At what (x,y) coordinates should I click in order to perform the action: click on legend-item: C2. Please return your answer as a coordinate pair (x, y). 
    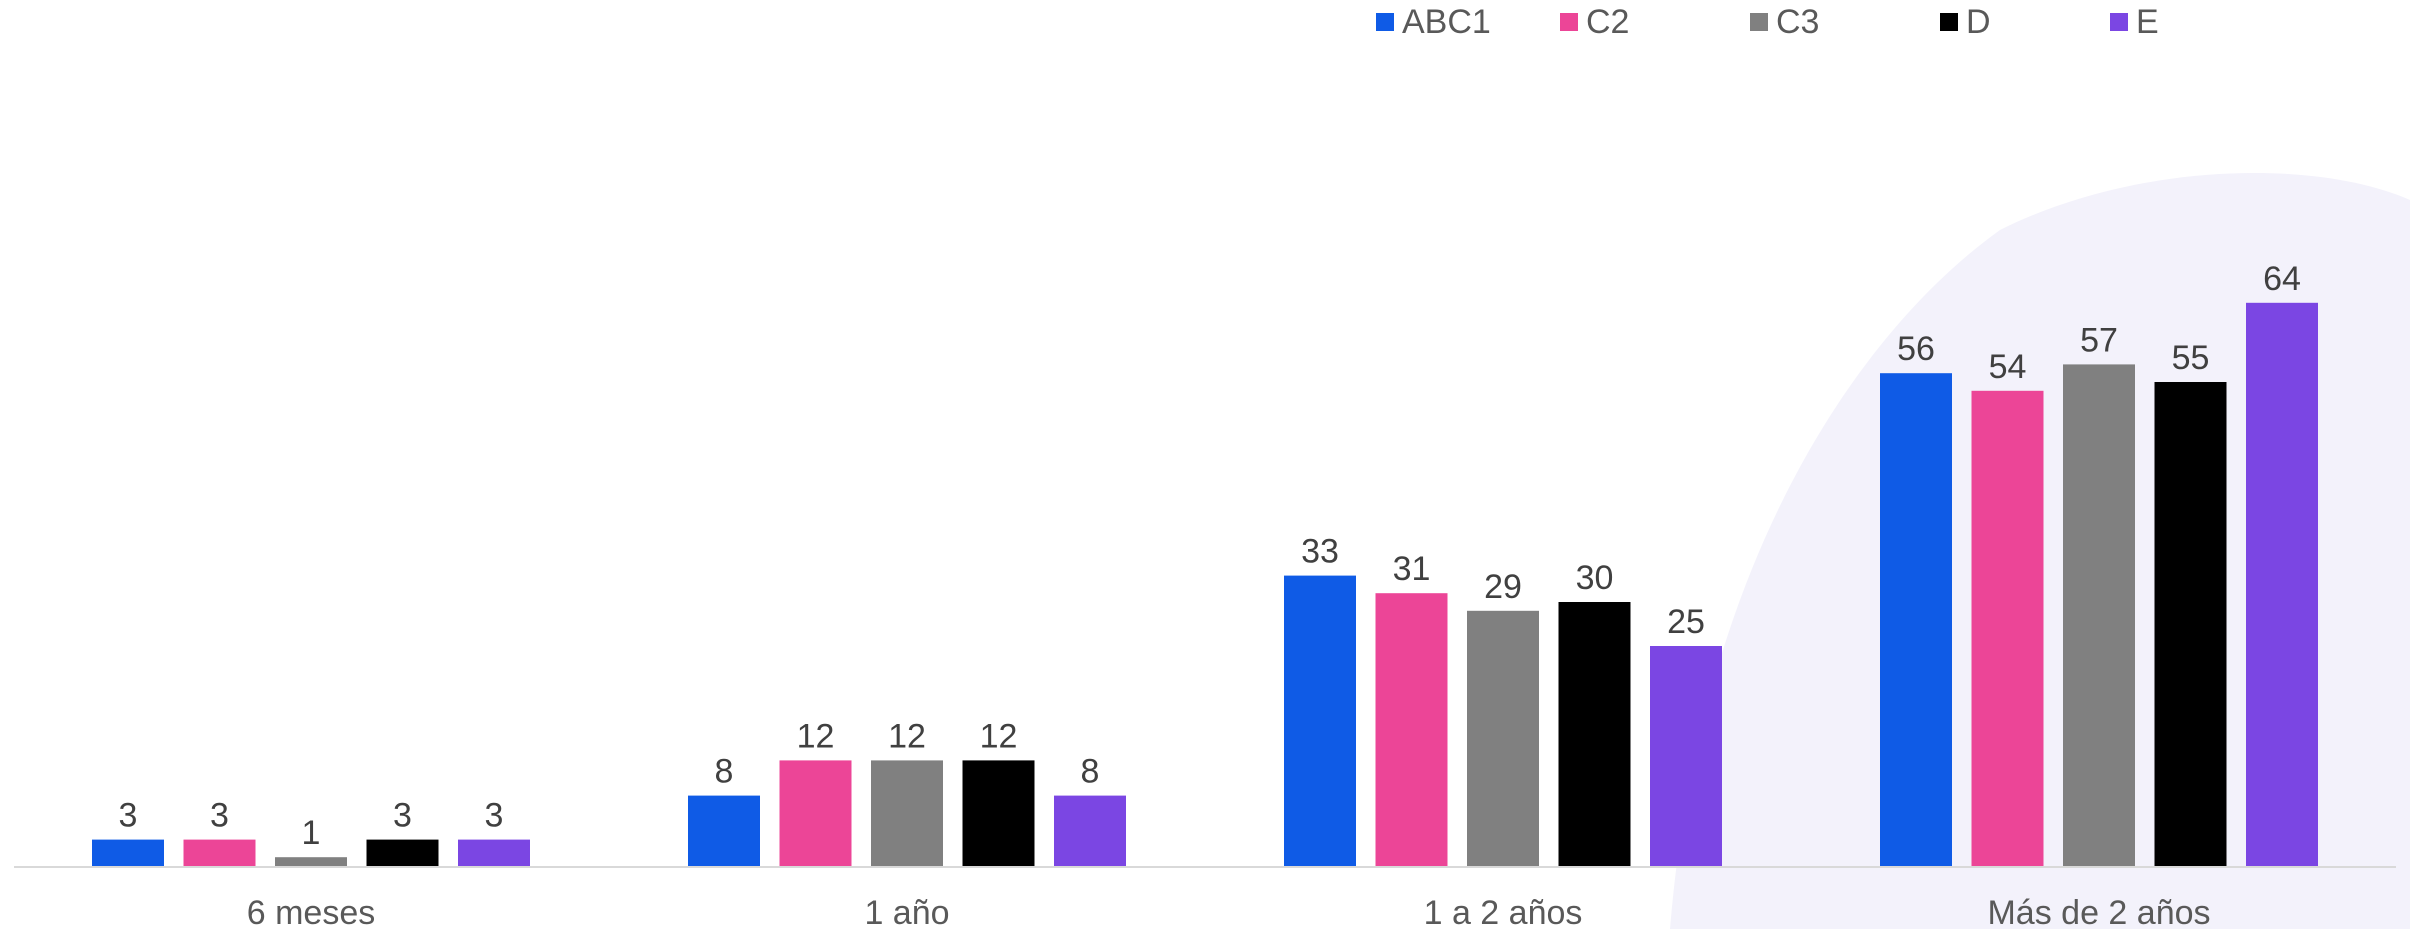
    Looking at the image, I should click on (1655, 22).